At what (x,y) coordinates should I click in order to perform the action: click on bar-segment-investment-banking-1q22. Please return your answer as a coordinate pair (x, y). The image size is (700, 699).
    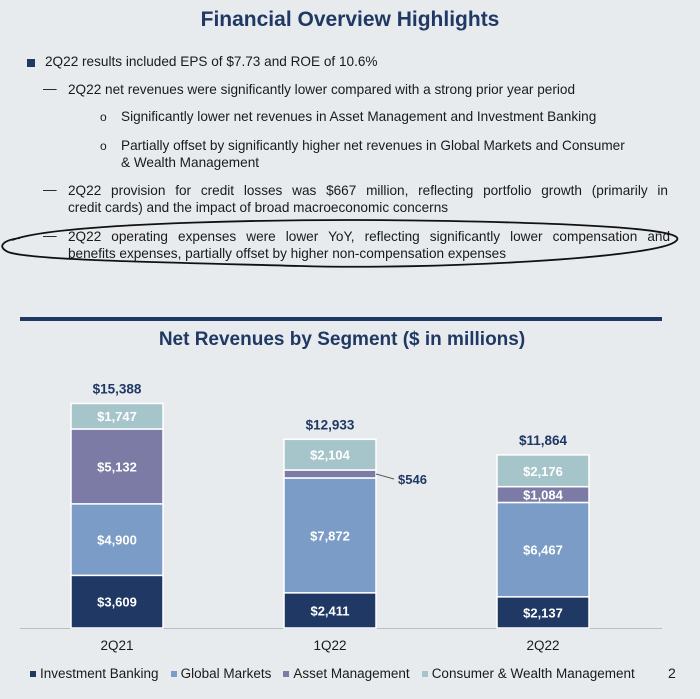
    Looking at the image, I should click on (330, 610).